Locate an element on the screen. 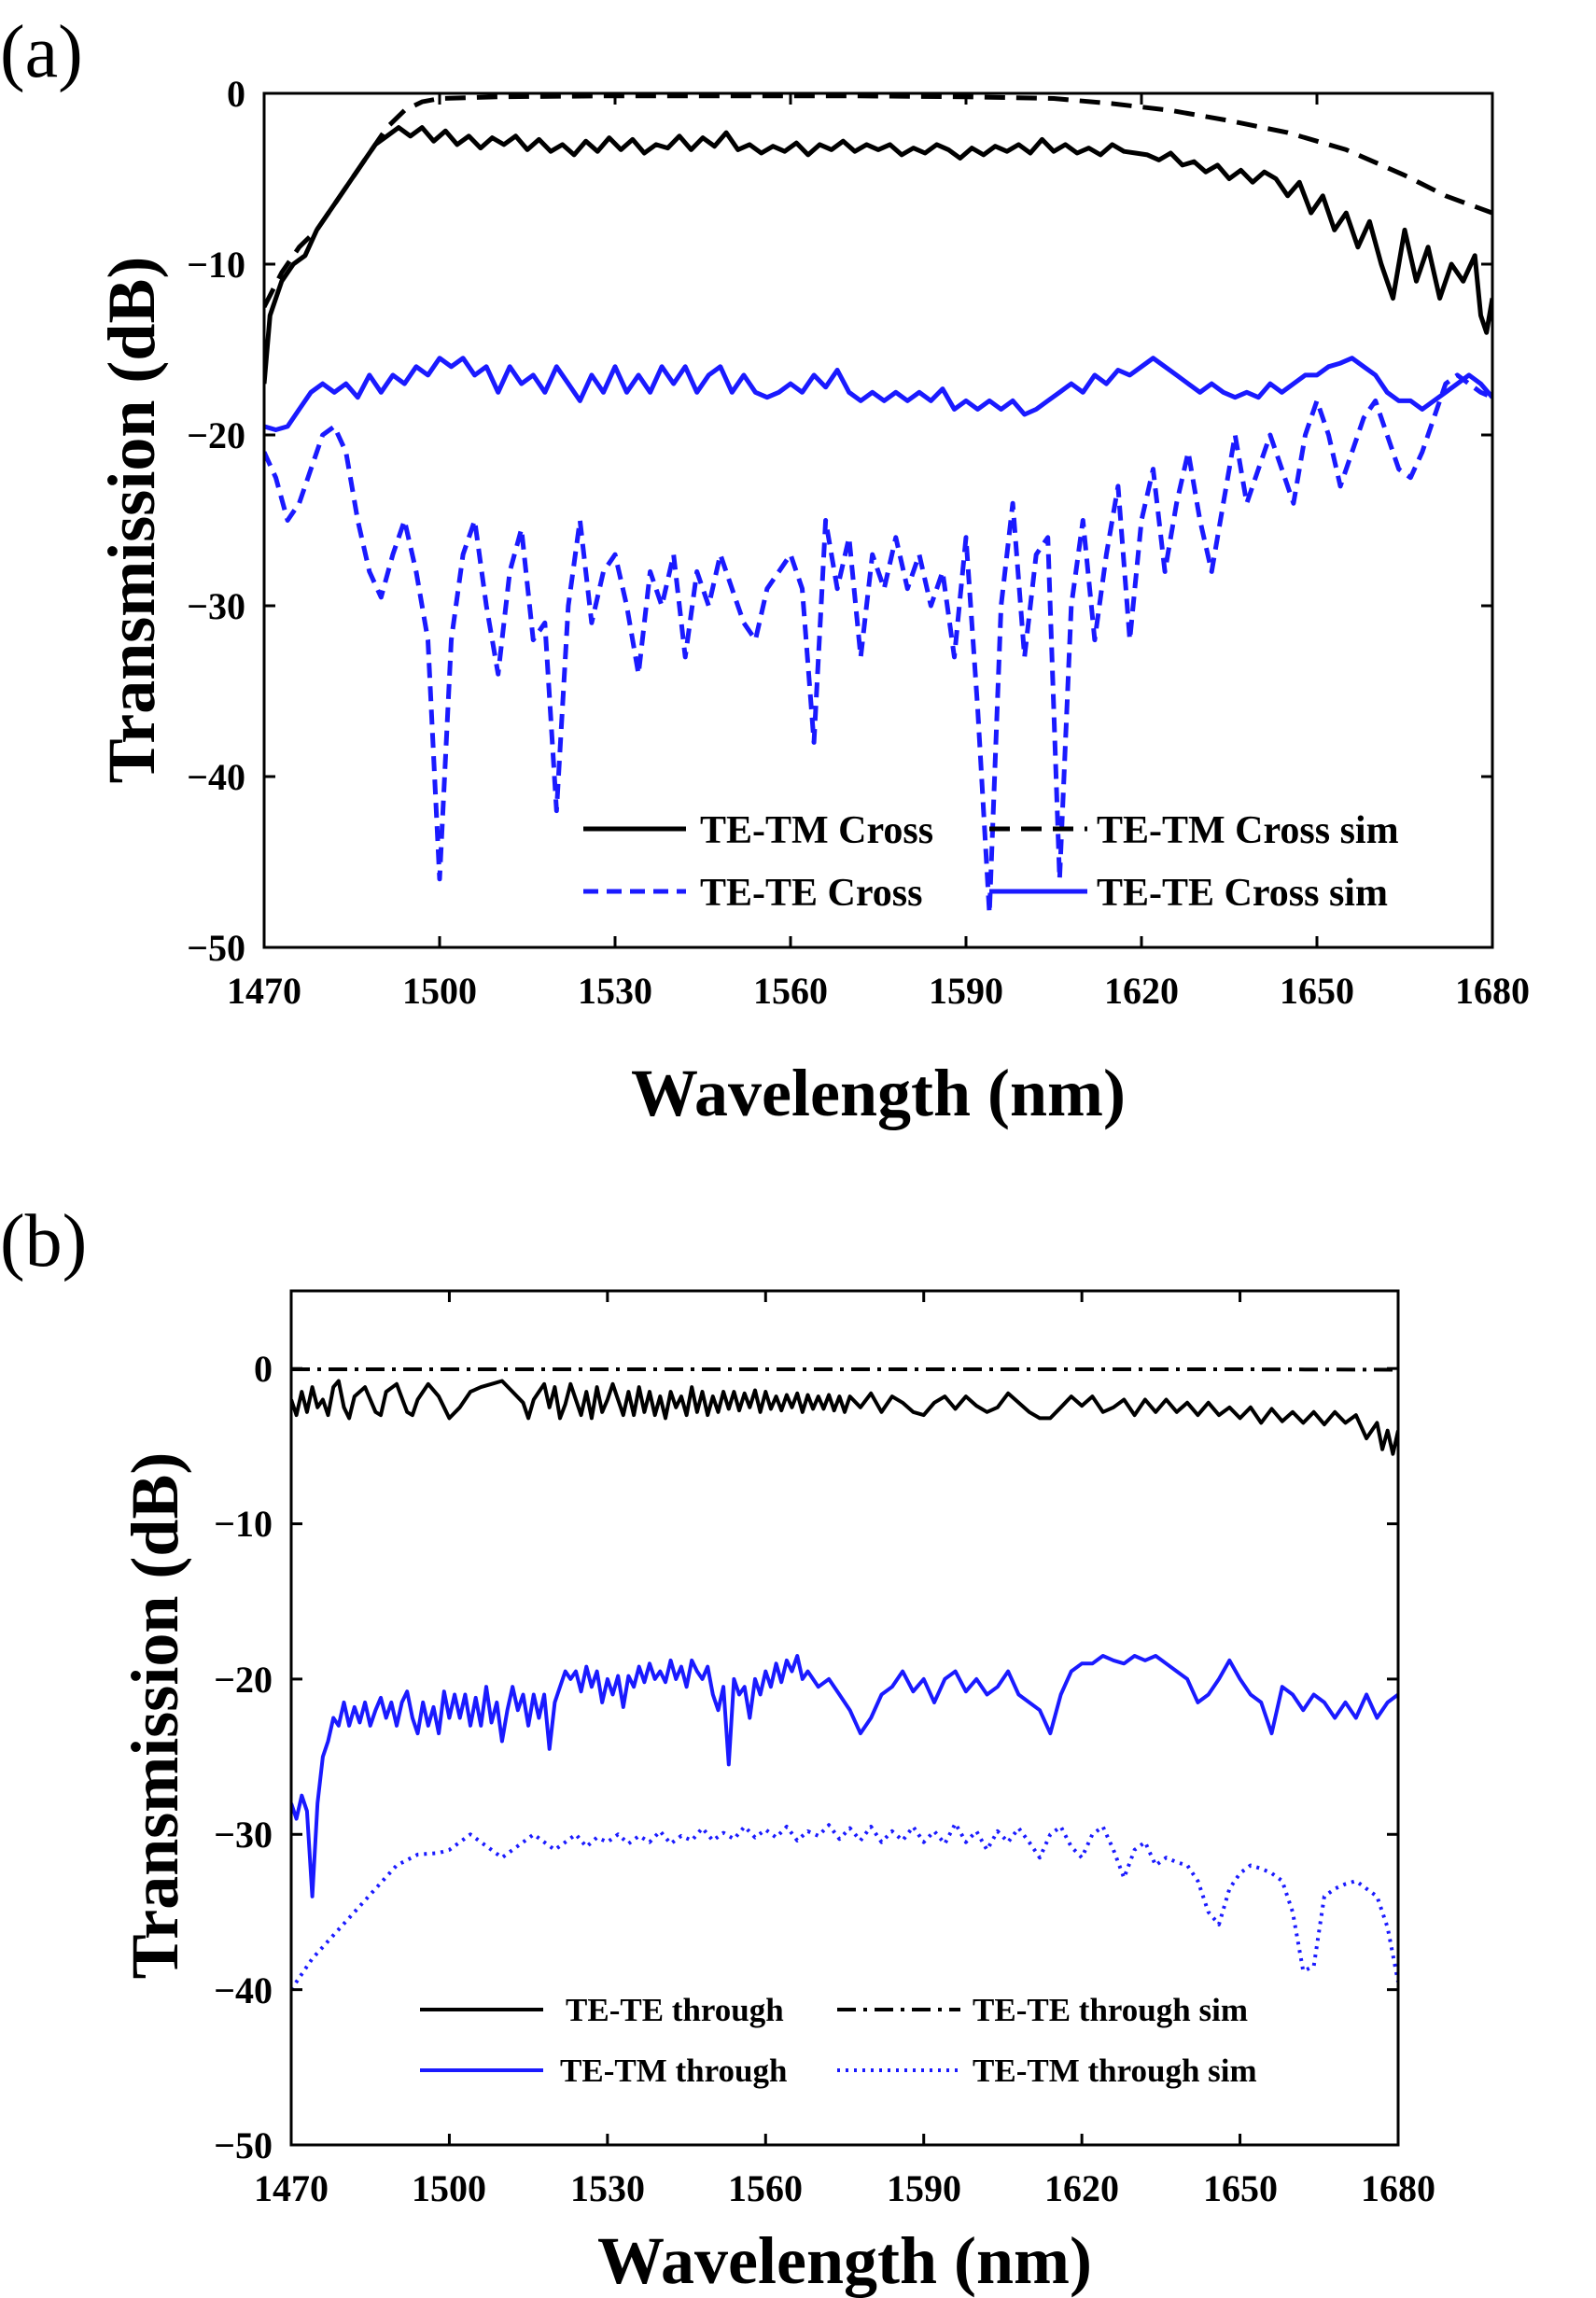 The width and height of the screenshot is (1596, 2298). panel-b-xtick-label: 1470 is located at coordinates (291, 2188).